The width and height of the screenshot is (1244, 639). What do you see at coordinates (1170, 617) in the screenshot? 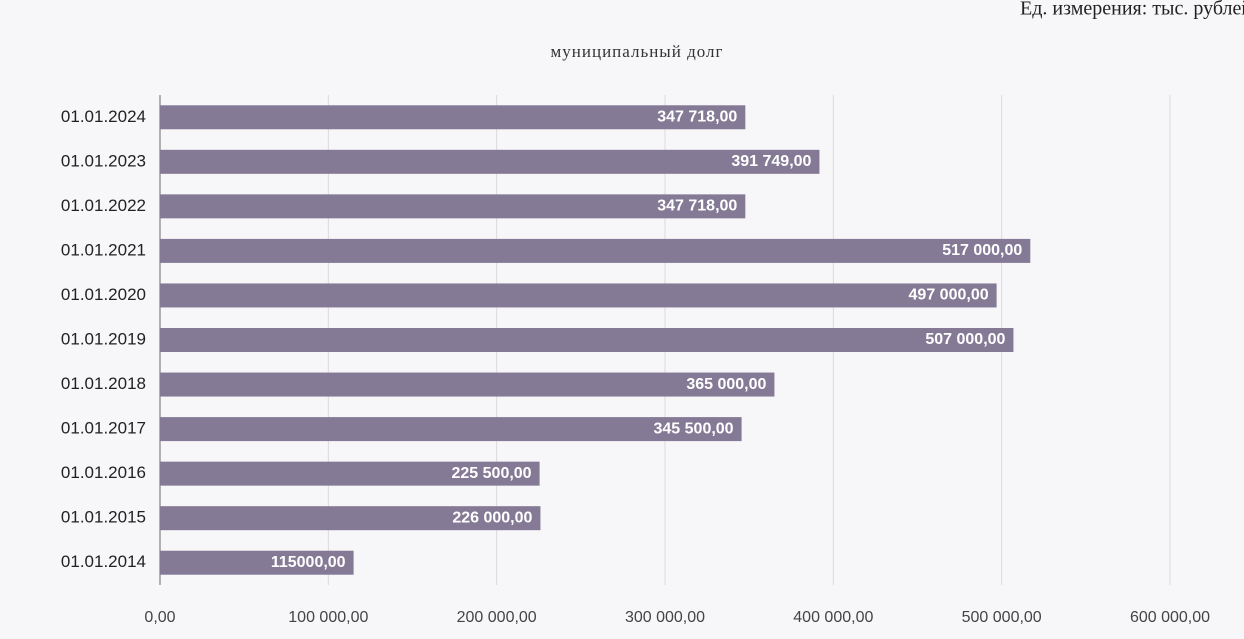
I see `x-tick-label: 600 000,00` at bounding box center [1170, 617].